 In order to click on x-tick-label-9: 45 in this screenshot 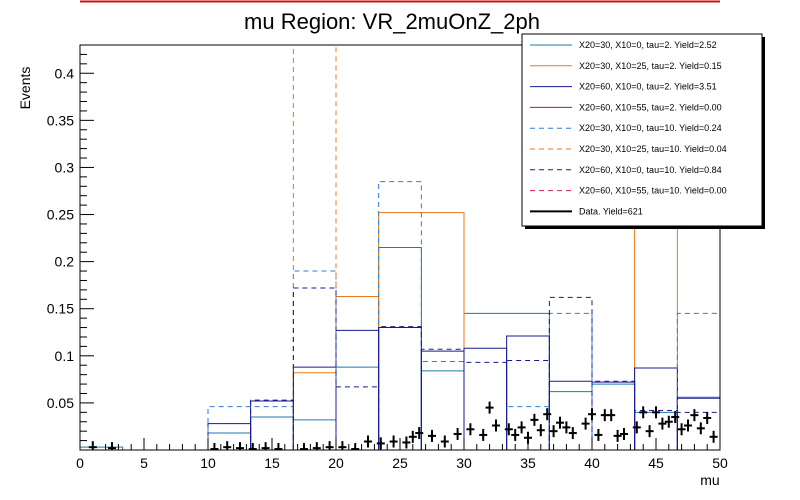, I will do `click(656, 463)`.